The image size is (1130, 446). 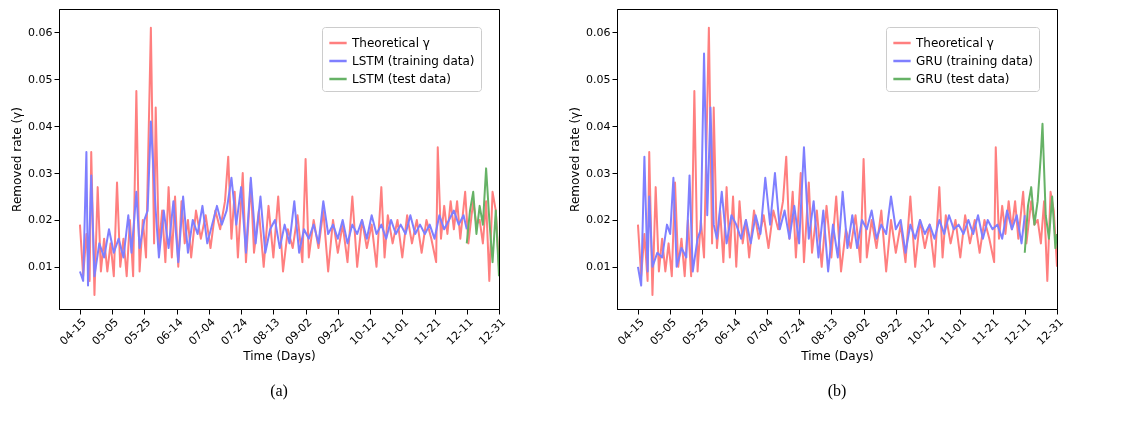 What do you see at coordinates (837, 391) in the screenshot?
I see `text: (b)` at bounding box center [837, 391].